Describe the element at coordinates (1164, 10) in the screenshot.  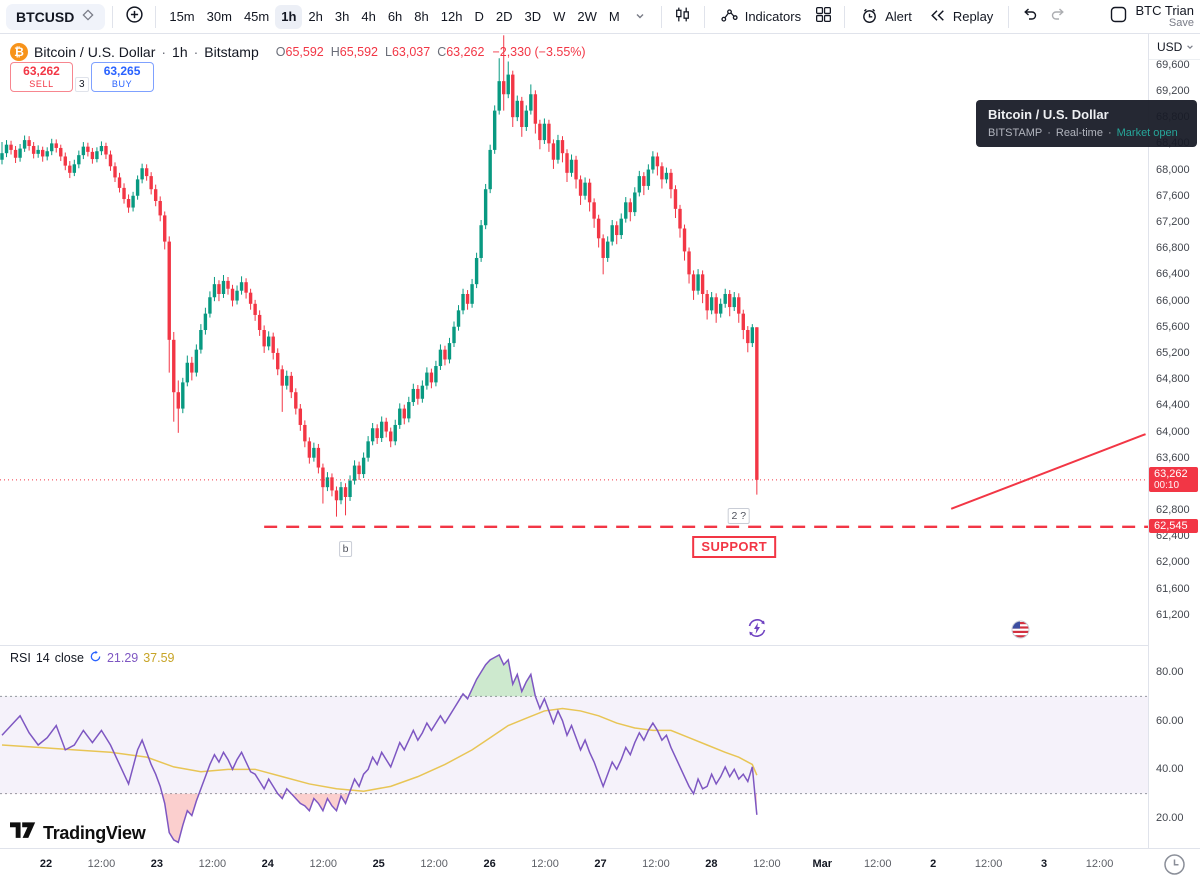
I see `layout-name: BTC Trian` at that location.